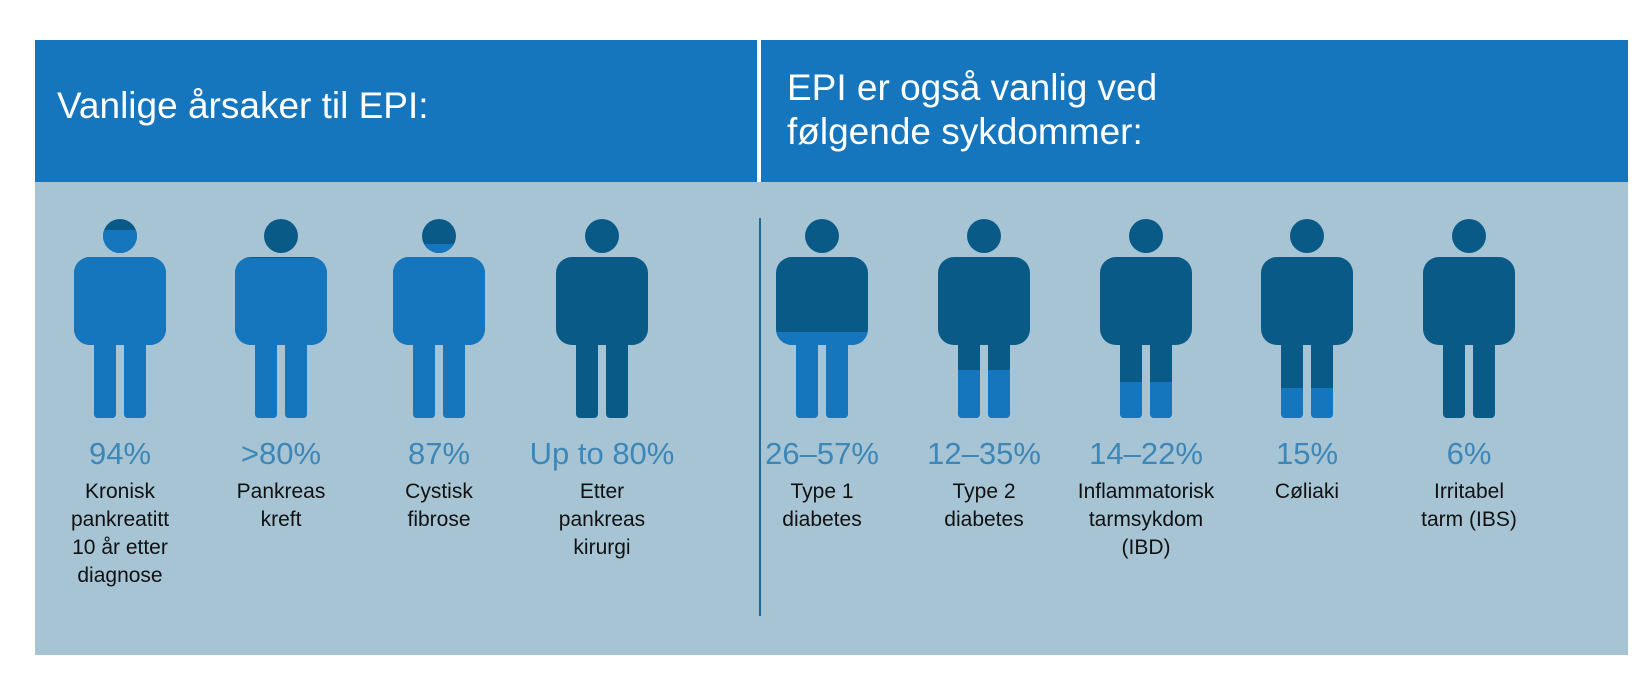 The height and width of the screenshot is (673, 1648). I want to click on person-caption: Cøliaki, so click(1307, 491).